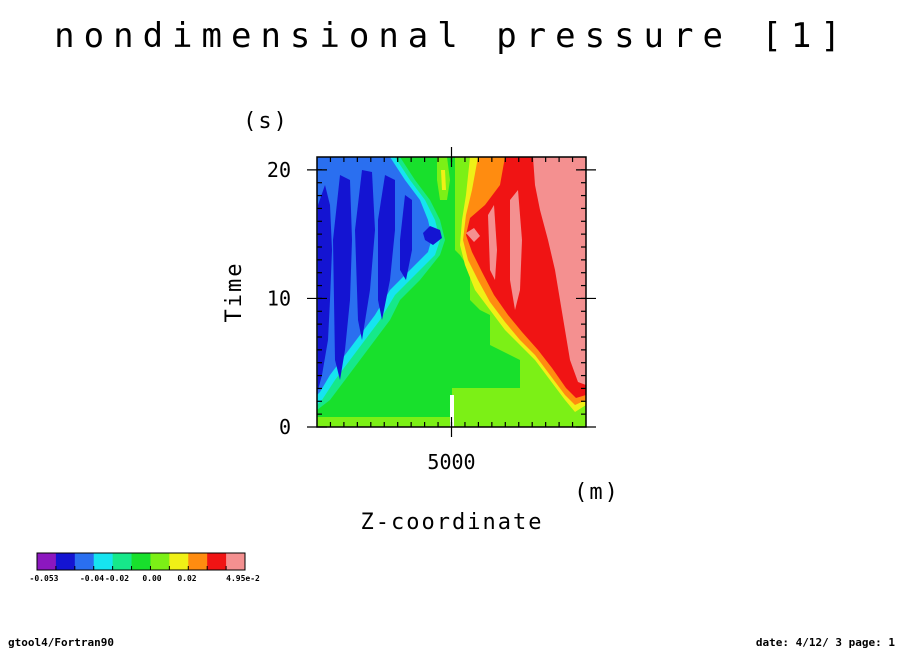 The image size is (904, 654). What do you see at coordinates (117, 578) in the screenshot?
I see `colorbar-label: -0.02` at bounding box center [117, 578].